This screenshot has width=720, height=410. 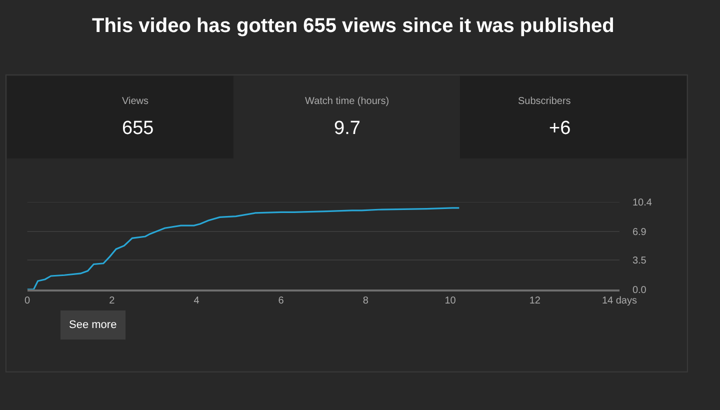 I want to click on text: 9.7, so click(x=347, y=128).